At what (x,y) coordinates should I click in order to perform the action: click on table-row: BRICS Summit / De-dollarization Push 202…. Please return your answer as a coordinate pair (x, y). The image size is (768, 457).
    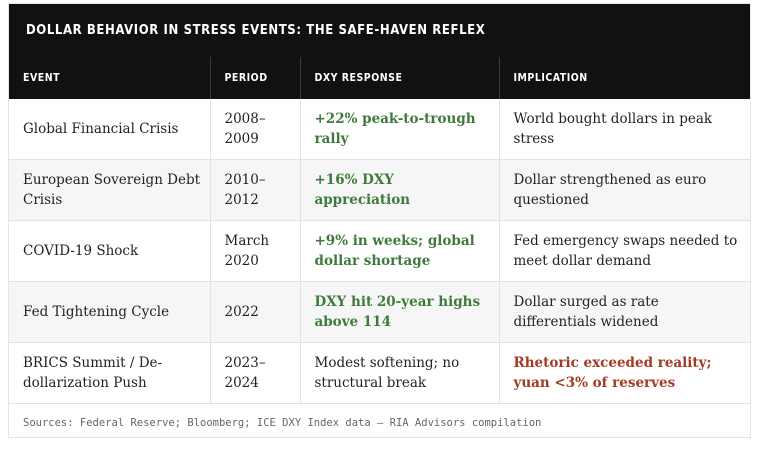
    Looking at the image, I should click on (379, 372).